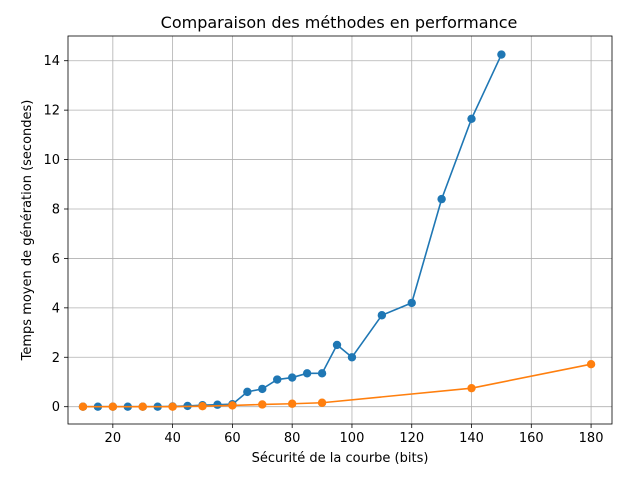 Image resolution: width=640 pixels, height=480 pixels. What do you see at coordinates (27, 231) in the screenshot?
I see `y-axis-label: Temps moyen de génération (secondes)` at bounding box center [27, 231].